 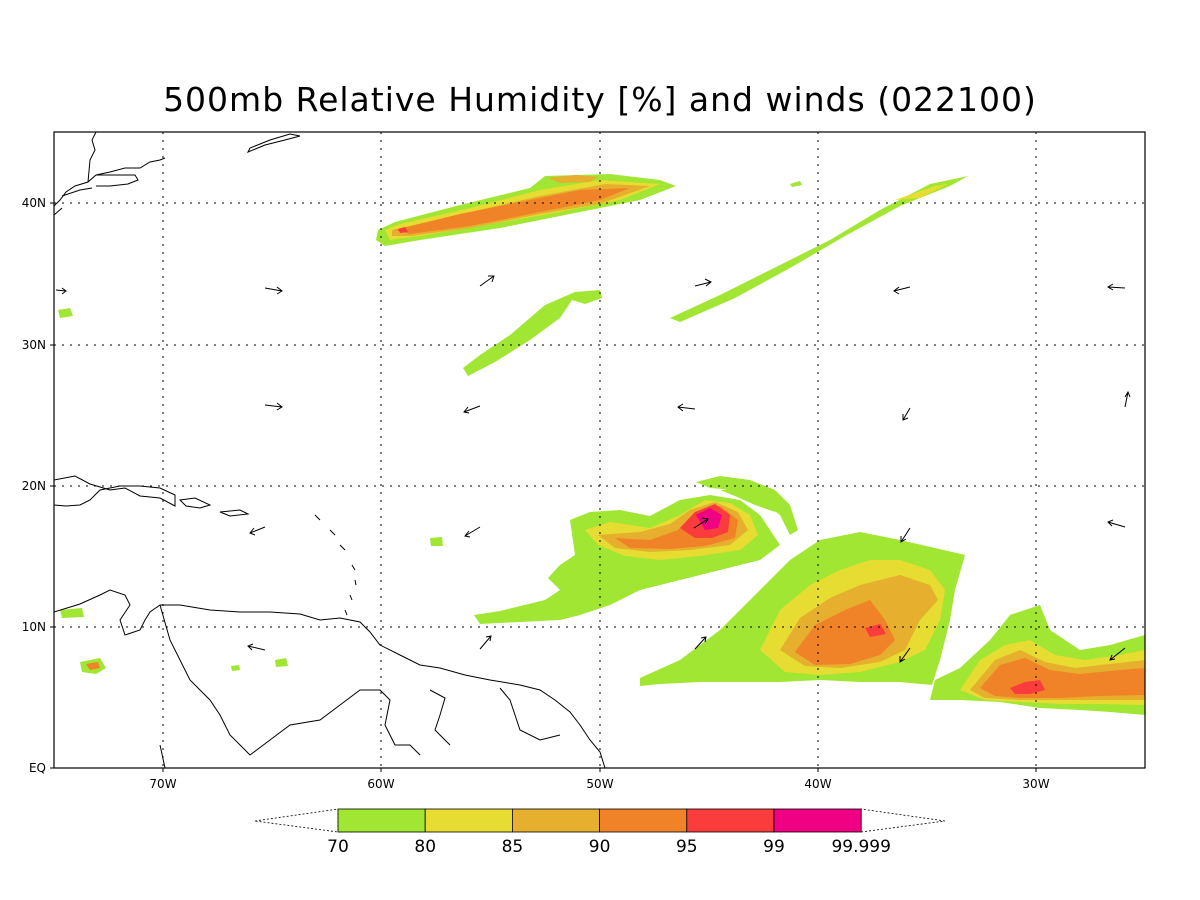 I want to click on humidity-area-85b, so click(x=573, y=179).